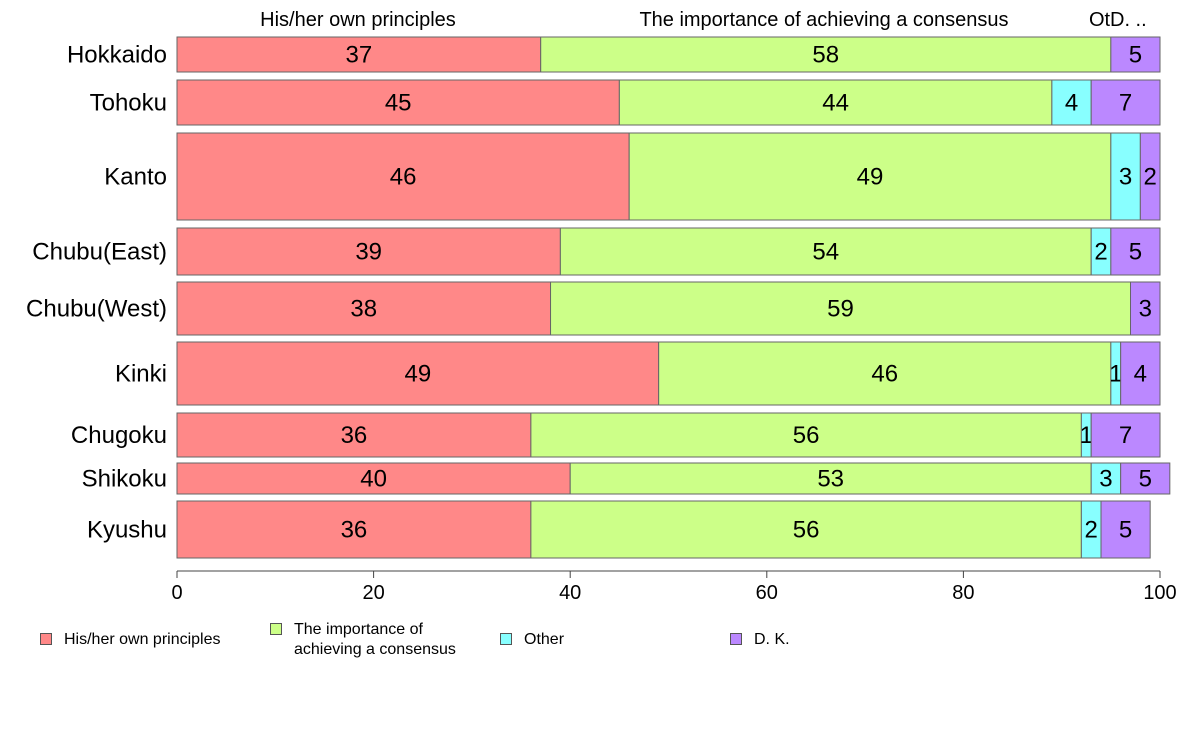 This screenshot has width=1188, height=736. Describe the element at coordinates (141, 374) in the screenshot. I see `category-label-kinki: Kinki` at that location.